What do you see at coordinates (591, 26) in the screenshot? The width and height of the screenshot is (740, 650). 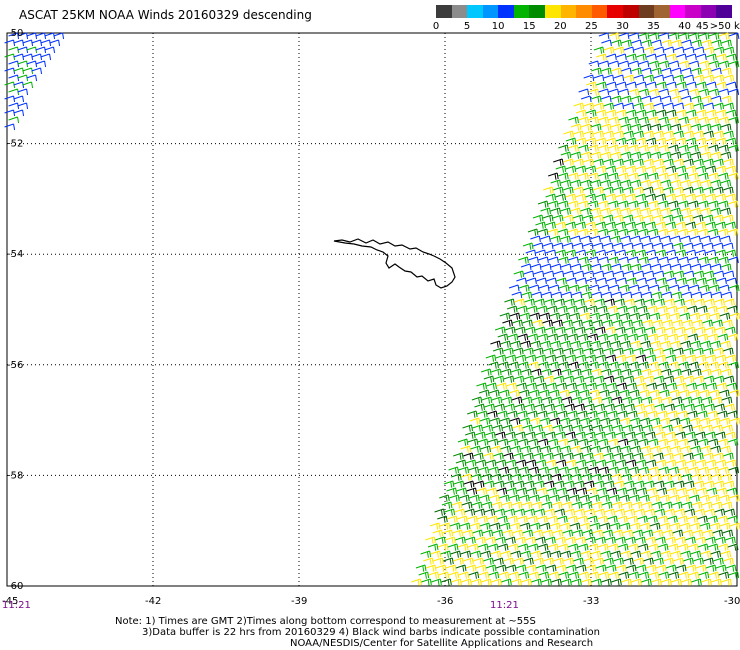 I see `legend-tick-label: 25` at bounding box center [591, 26].